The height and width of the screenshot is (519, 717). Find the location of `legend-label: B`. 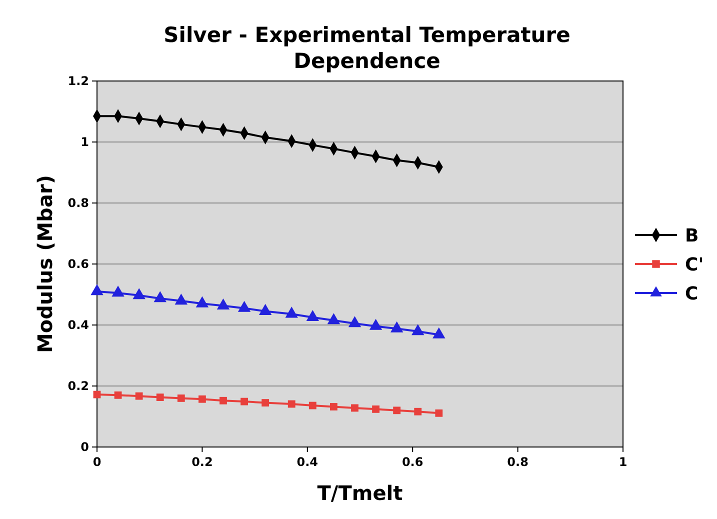

legend-label: B is located at coordinates (692, 235).